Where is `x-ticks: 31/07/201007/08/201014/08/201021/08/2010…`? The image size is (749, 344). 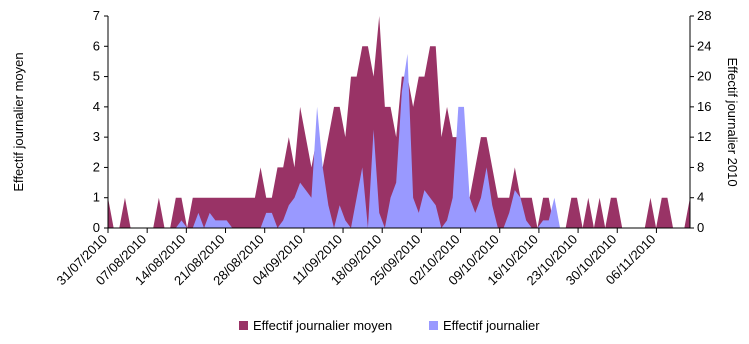 x-ticks: 31/07/201007/08/201014/08/201021/08/2010… is located at coordinates (356, 258).